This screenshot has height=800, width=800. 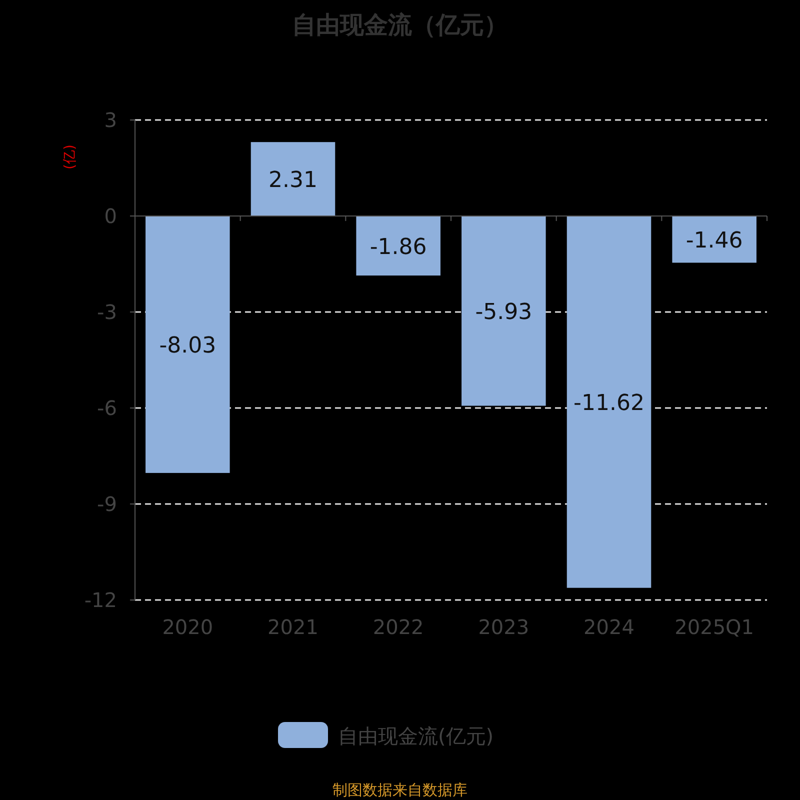 What do you see at coordinates (107, 504) in the screenshot?
I see `y-tick-label: -9` at bounding box center [107, 504].